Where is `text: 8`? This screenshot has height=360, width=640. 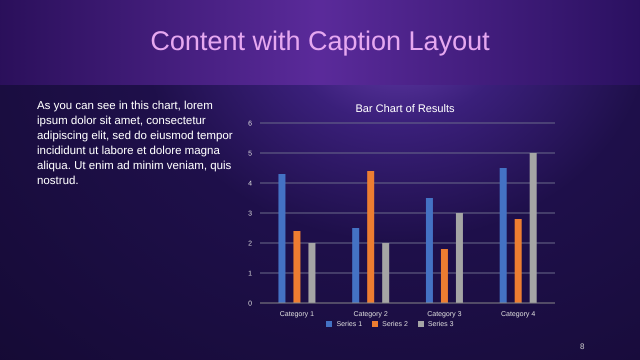
text: 8 is located at coordinates (582, 346).